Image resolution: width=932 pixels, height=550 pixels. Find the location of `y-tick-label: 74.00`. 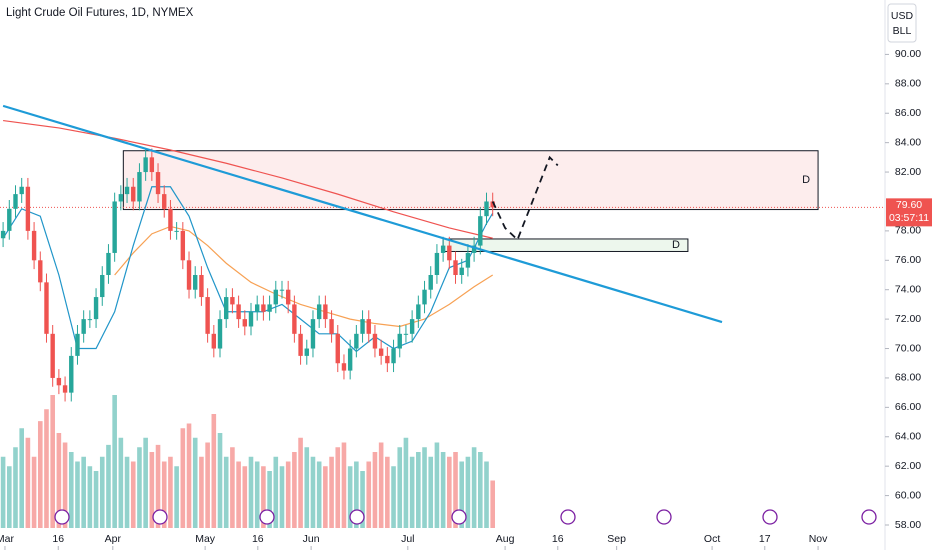

y-tick-label: 74.00 is located at coordinates (908, 289).